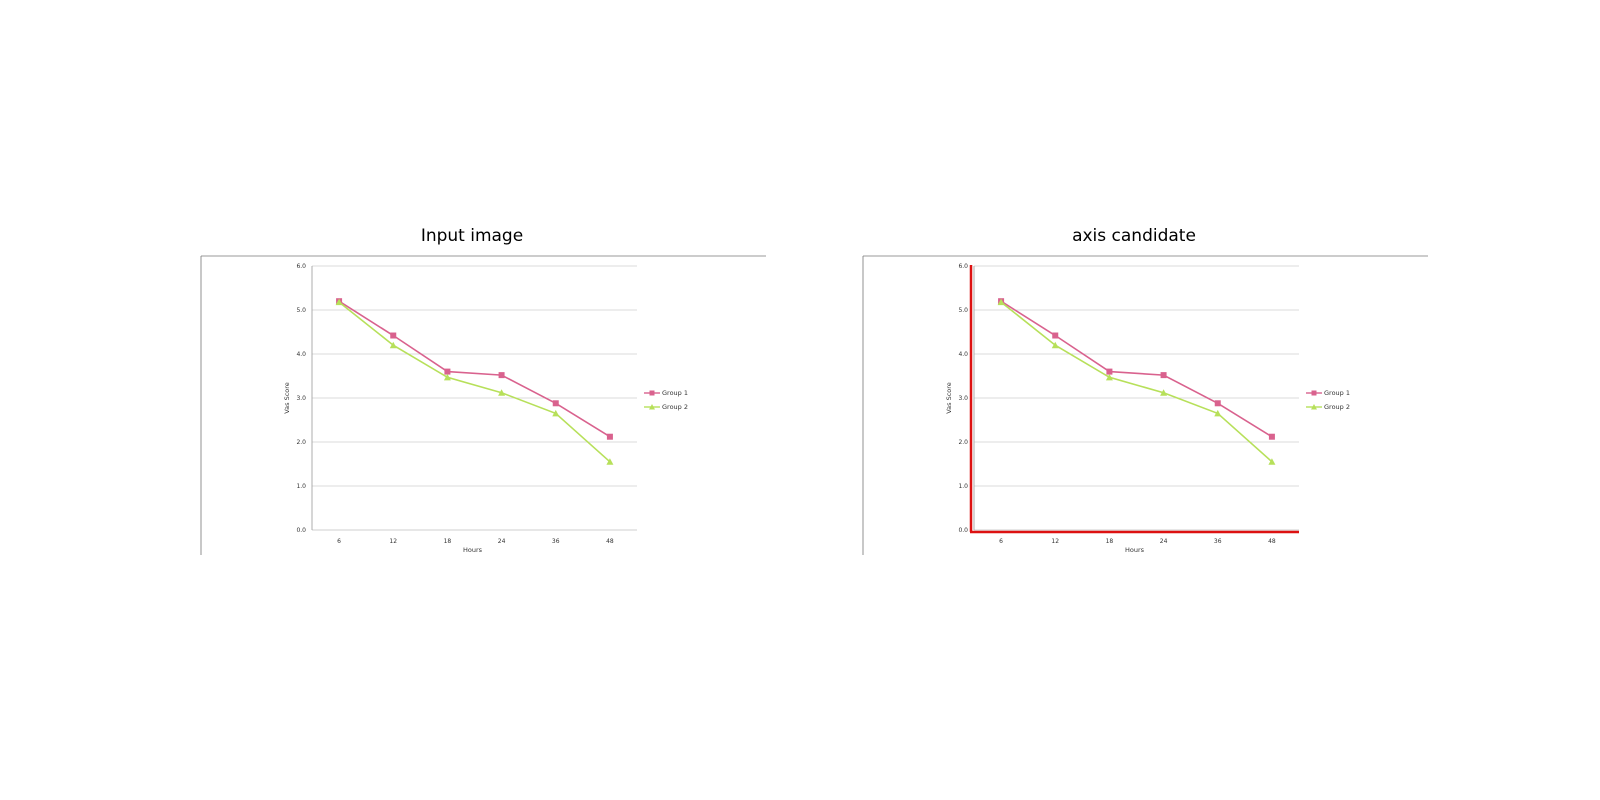 The width and height of the screenshot is (1600, 800). Describe the element at coordinates (472, 236) in the screenshot. I see `panel-title-input: Input image` at that location.